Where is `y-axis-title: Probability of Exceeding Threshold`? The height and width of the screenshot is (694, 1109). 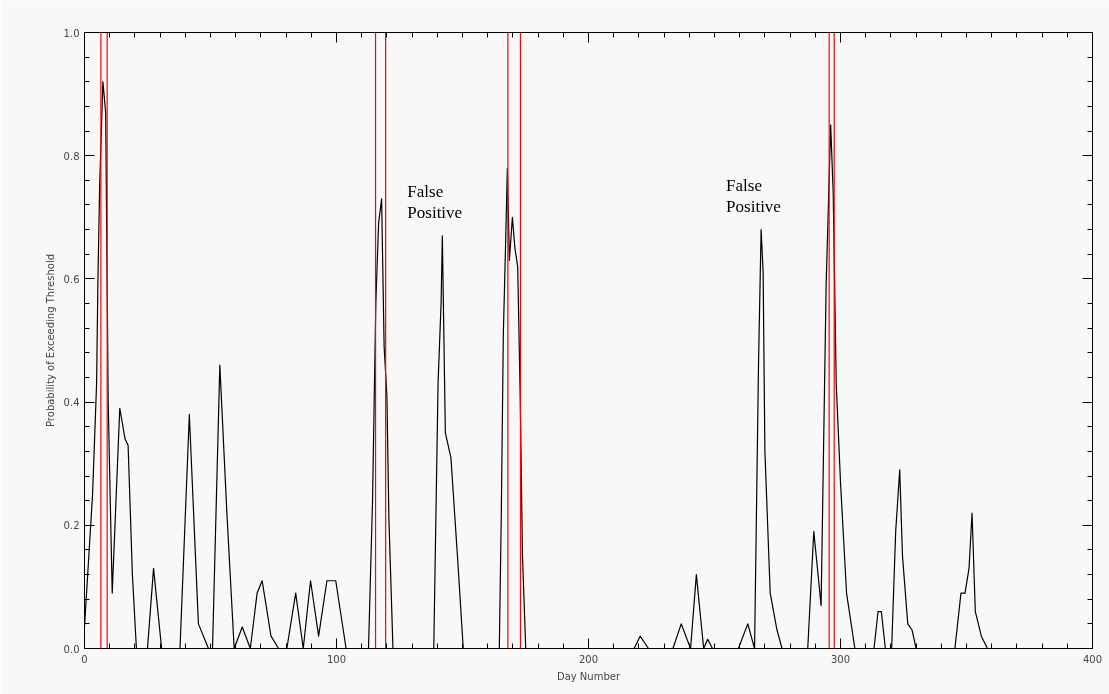 y-axis-title: Probability of Exceeding Threshold is located at coordinates (50, 340).